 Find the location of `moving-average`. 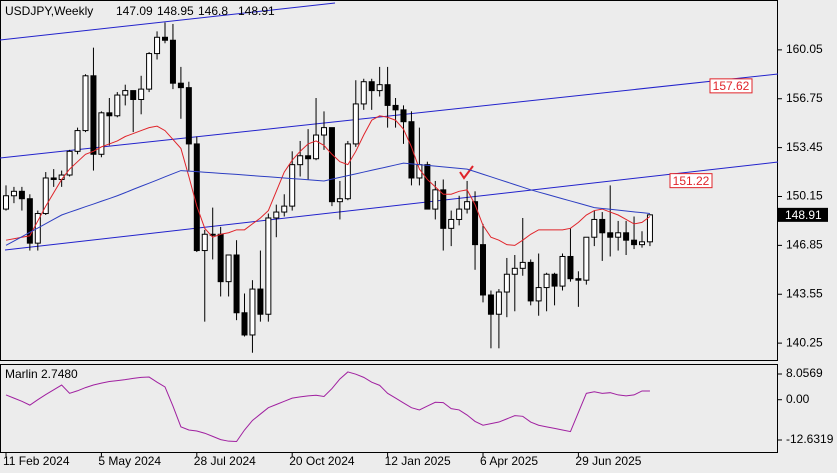

moving-average is located at coordinates (328, 204).